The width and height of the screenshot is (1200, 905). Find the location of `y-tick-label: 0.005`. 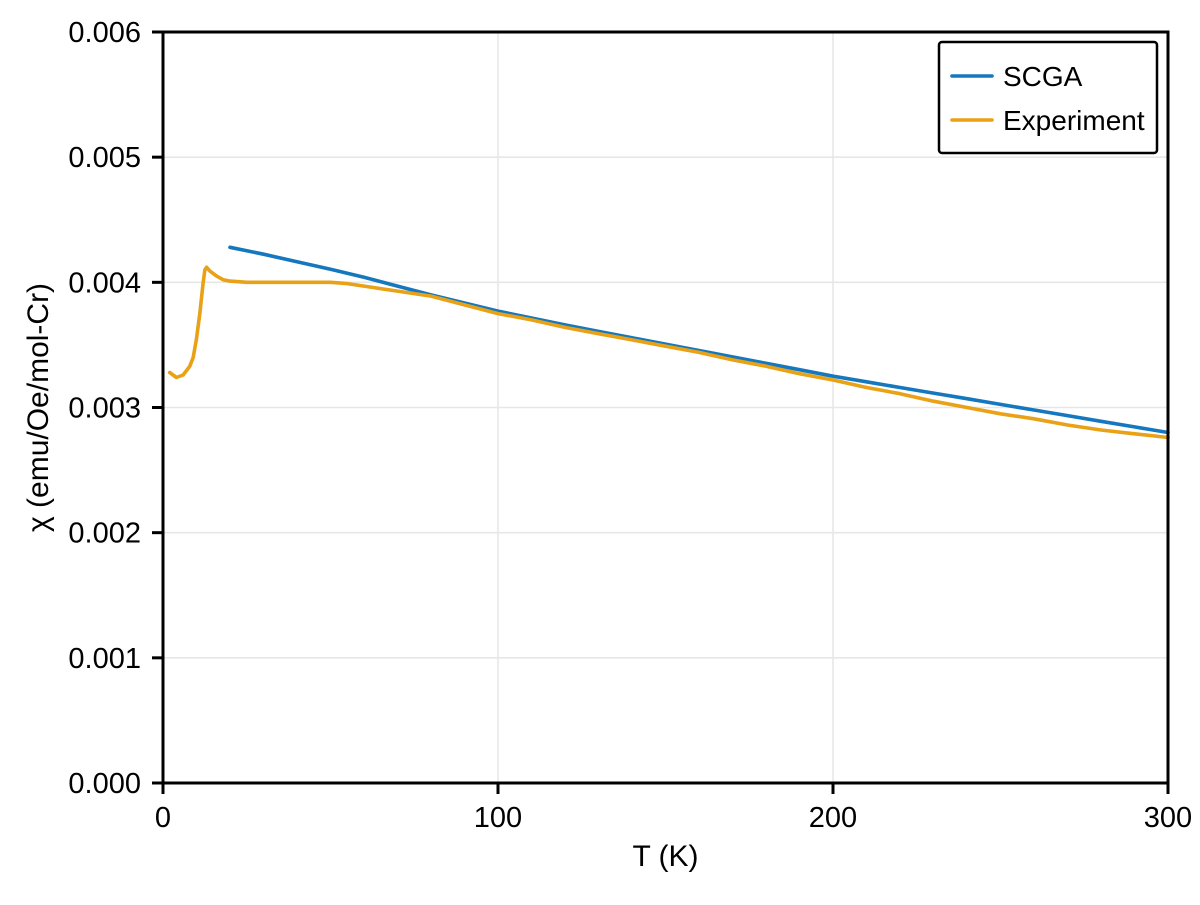

y-tick-label: 0.005 is located at coordinates (104, 158).